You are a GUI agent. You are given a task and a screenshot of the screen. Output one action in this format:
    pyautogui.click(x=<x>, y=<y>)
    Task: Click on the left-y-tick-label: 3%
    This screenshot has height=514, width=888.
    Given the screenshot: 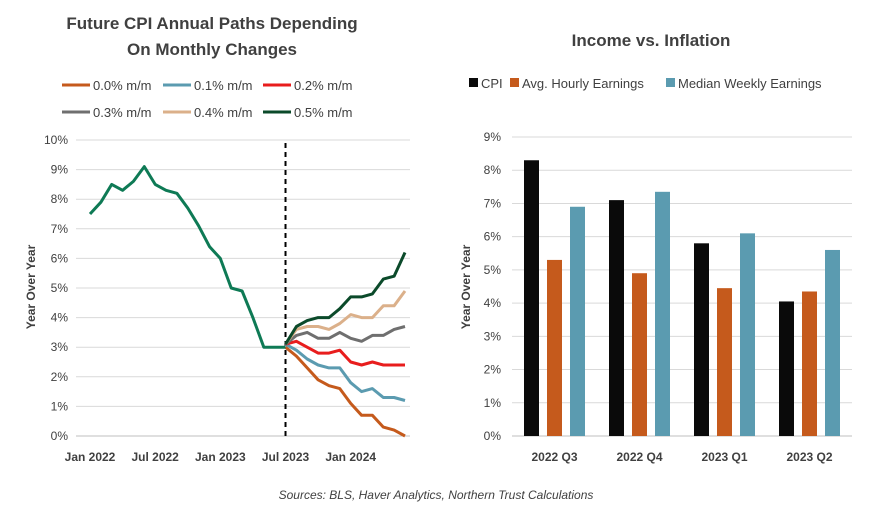 What is the action you would take?
    pyautogui.click(x=60, y=347)
    